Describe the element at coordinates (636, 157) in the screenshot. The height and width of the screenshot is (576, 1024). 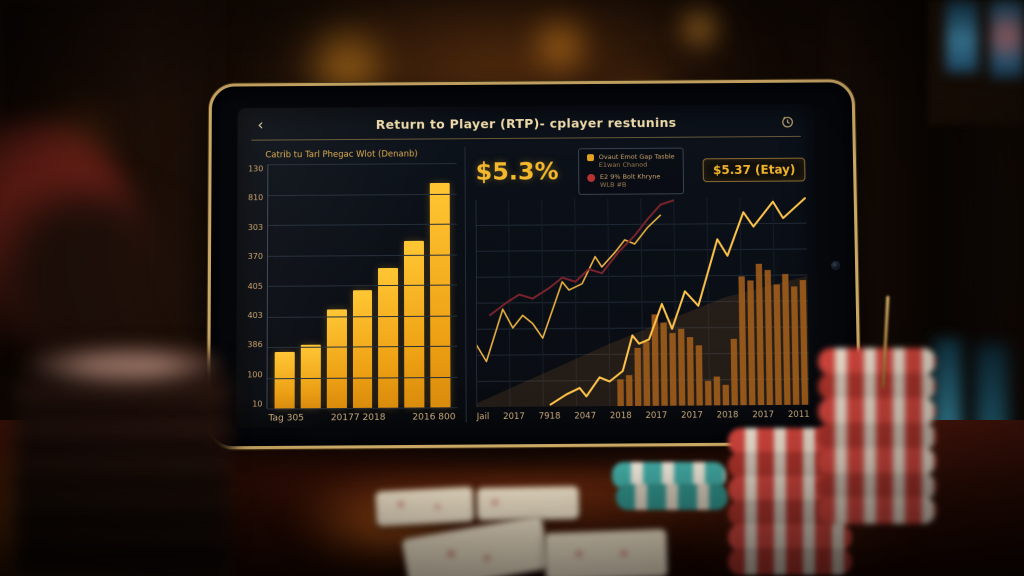
I see `legend-line: Ovaut Emot Gap Tasble` at that location.